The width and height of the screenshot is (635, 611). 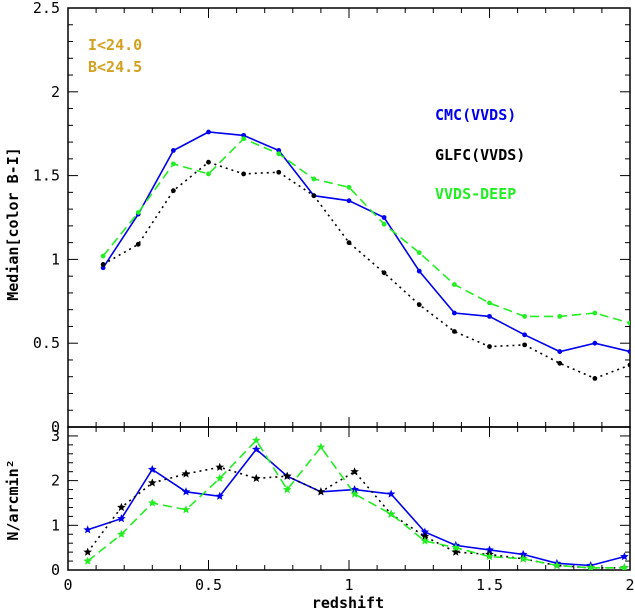 What do you see at coordinates (13, 224) in the screenshot?
I see `top-y-axis-label: Median[color B-I]` at bounding box center [13, 224].